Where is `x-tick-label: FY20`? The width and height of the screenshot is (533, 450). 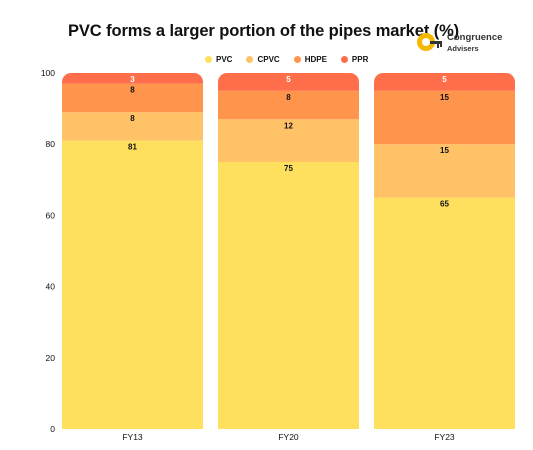
x-tick-label: FY20 is located at coordinates (288, 437).